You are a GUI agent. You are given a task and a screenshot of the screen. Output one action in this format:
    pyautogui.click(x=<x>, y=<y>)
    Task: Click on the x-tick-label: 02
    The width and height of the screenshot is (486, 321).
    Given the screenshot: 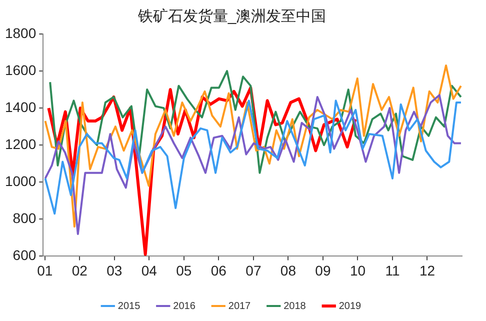 What is the action you would take?
    pyautogui.click(x=80, y=270)
    